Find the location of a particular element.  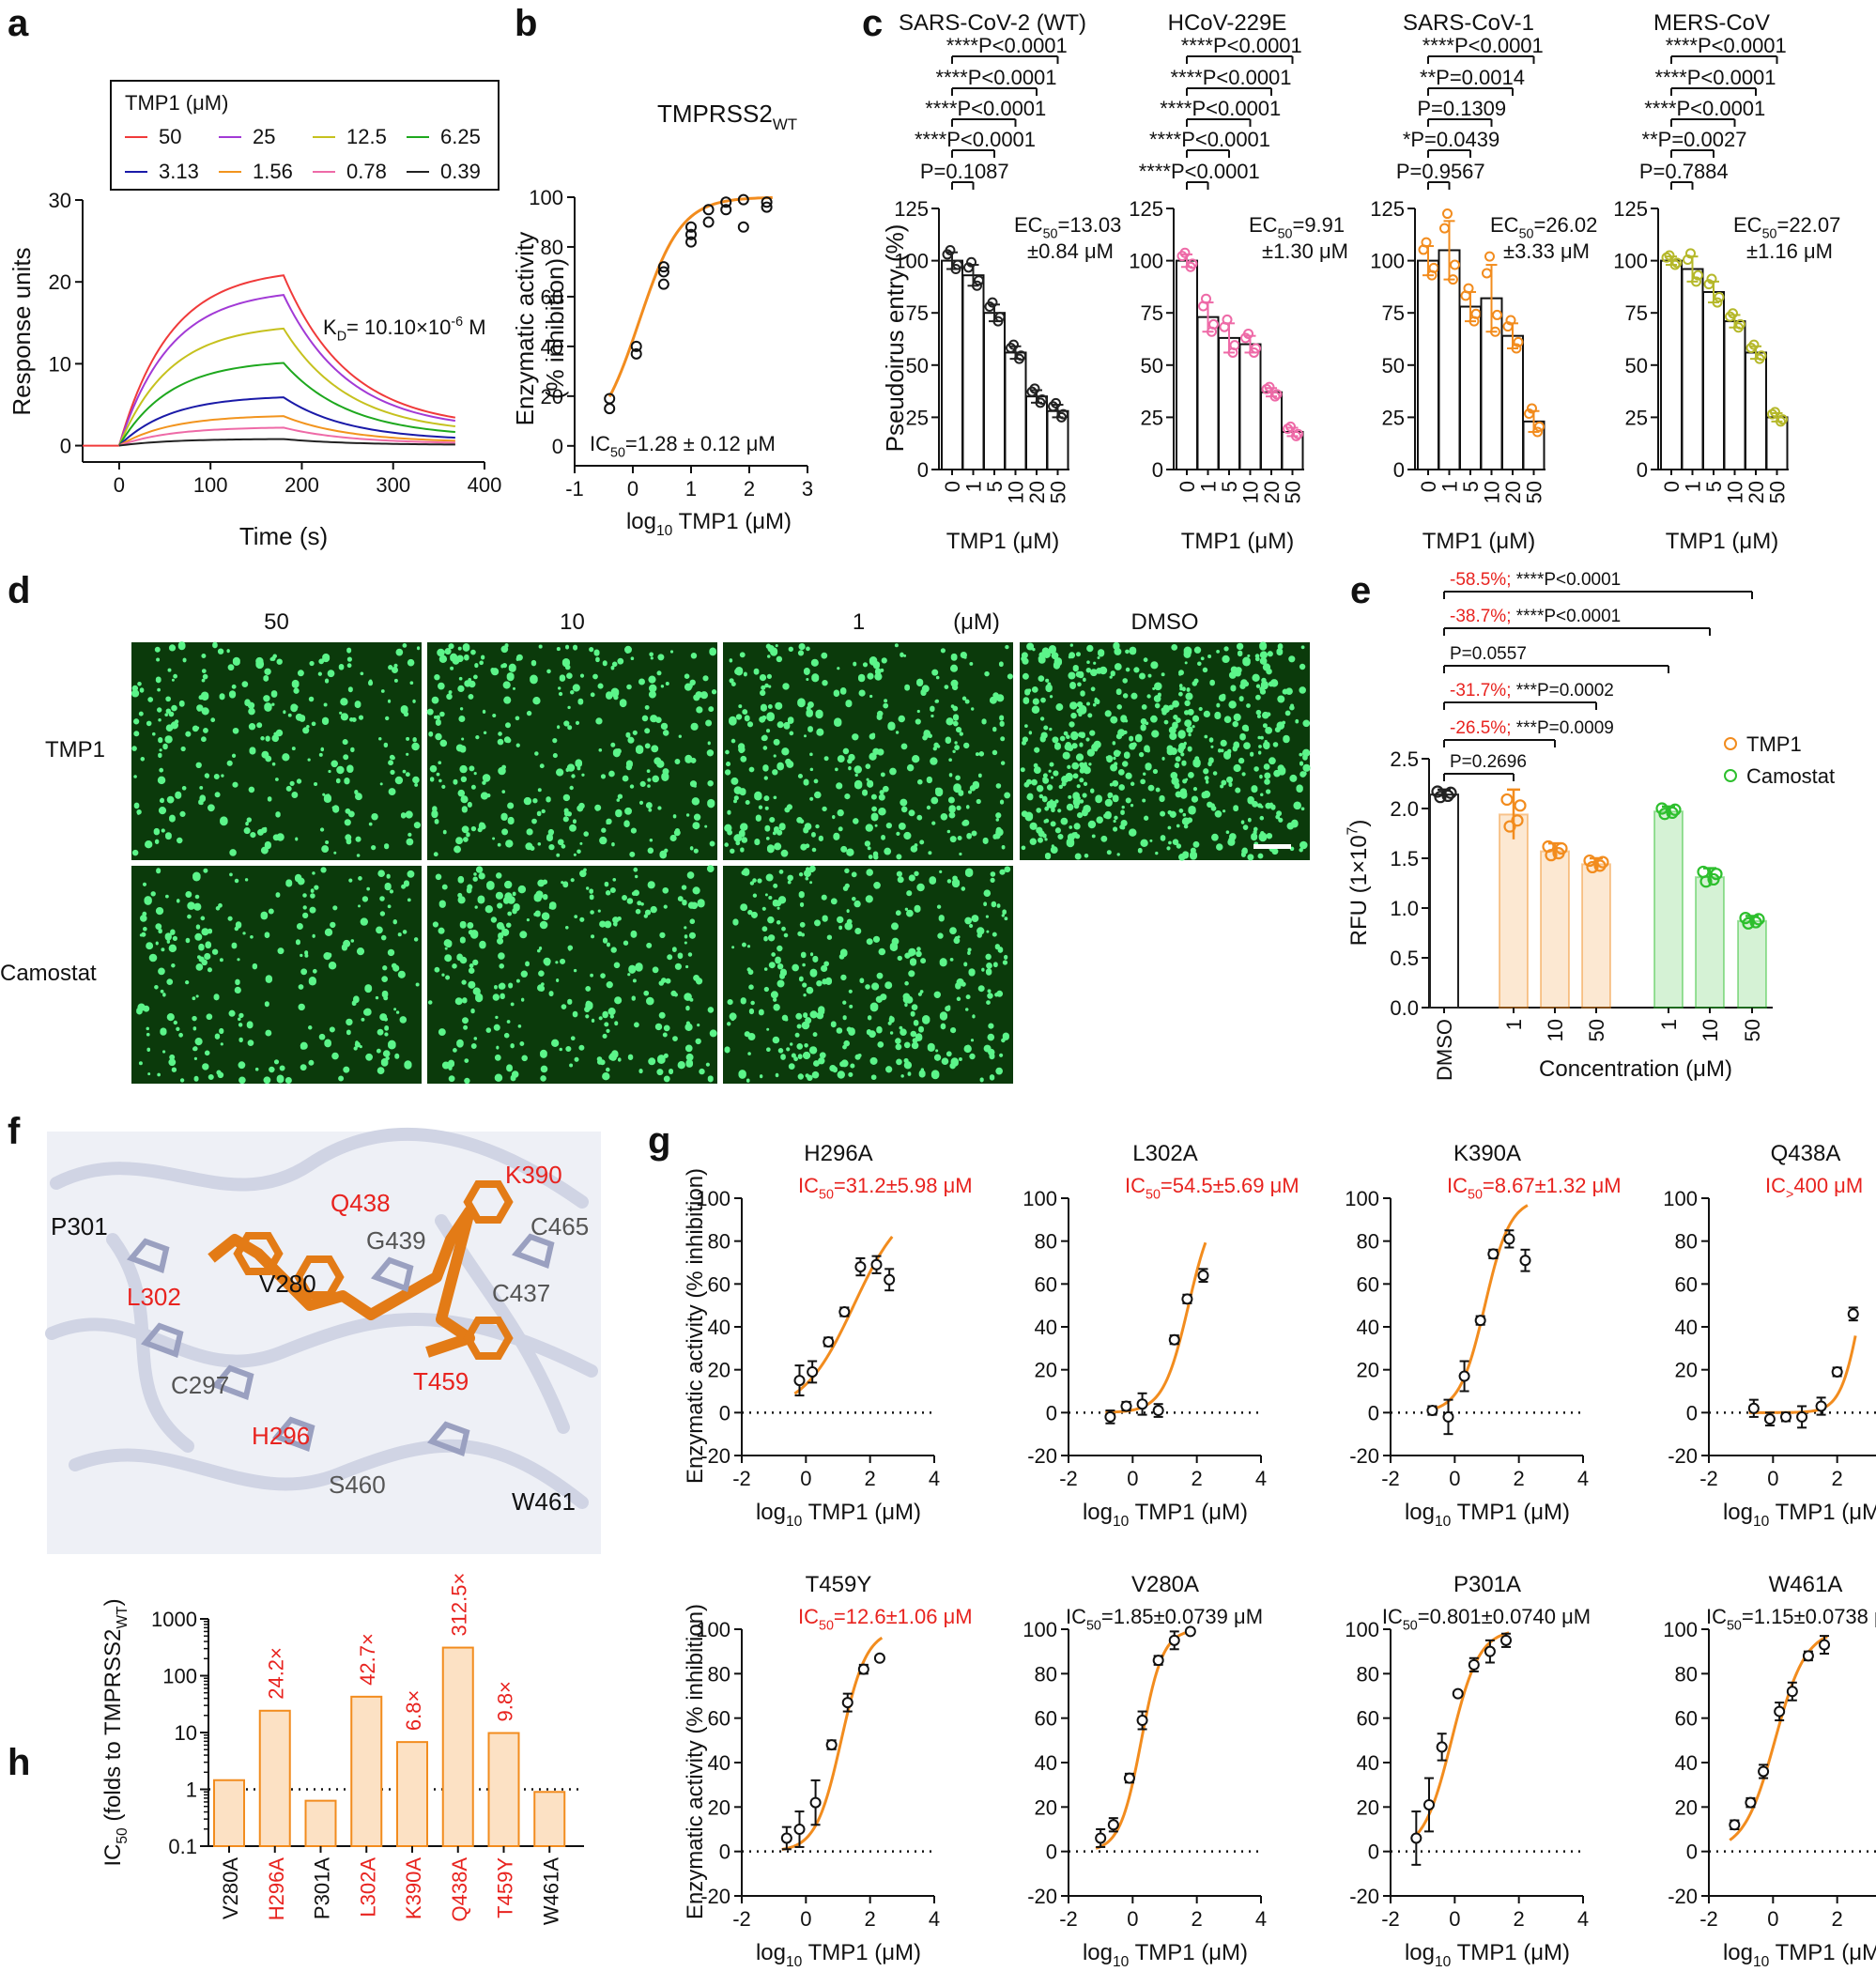

x-tick-label: 4 is located at coordinates (934, 1478).